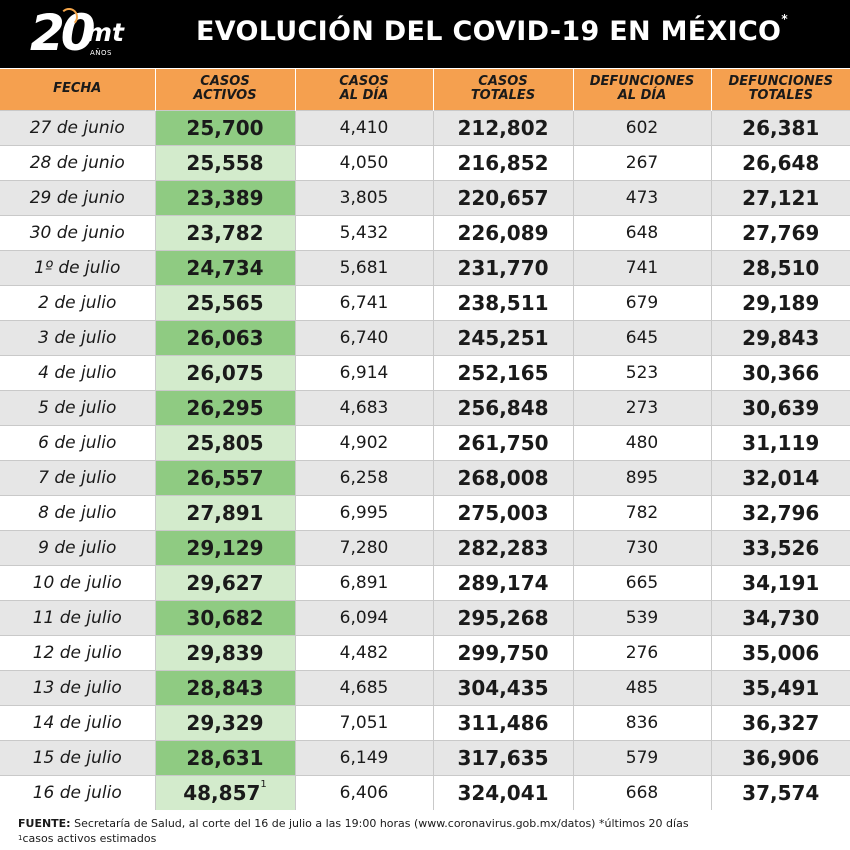  What do you see at coordinates (503, 652) in the screenshot?
I see `total-cases-cell-value: 299,750` at bounding box center [503, 652].